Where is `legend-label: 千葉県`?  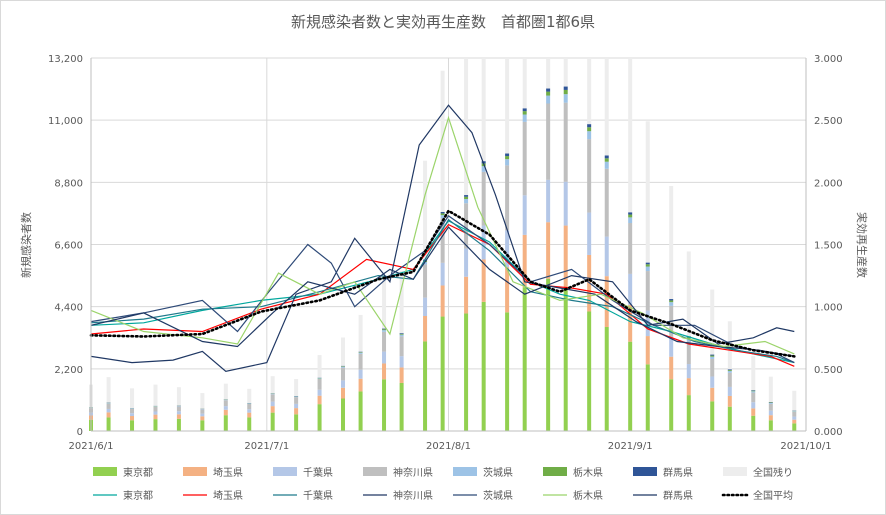
legend-label: 千葉県 is located at coordinates (318, 472).